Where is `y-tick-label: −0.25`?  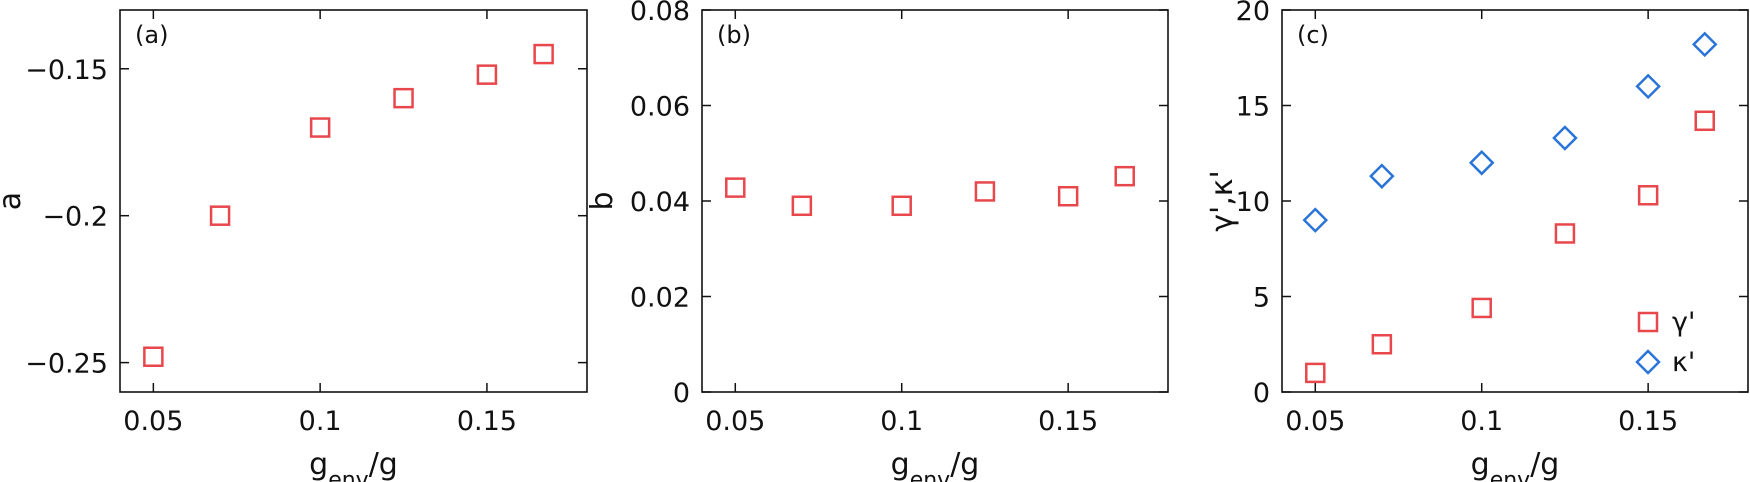
y-tick-label: −0.25 is located at coordinates (66, 364).